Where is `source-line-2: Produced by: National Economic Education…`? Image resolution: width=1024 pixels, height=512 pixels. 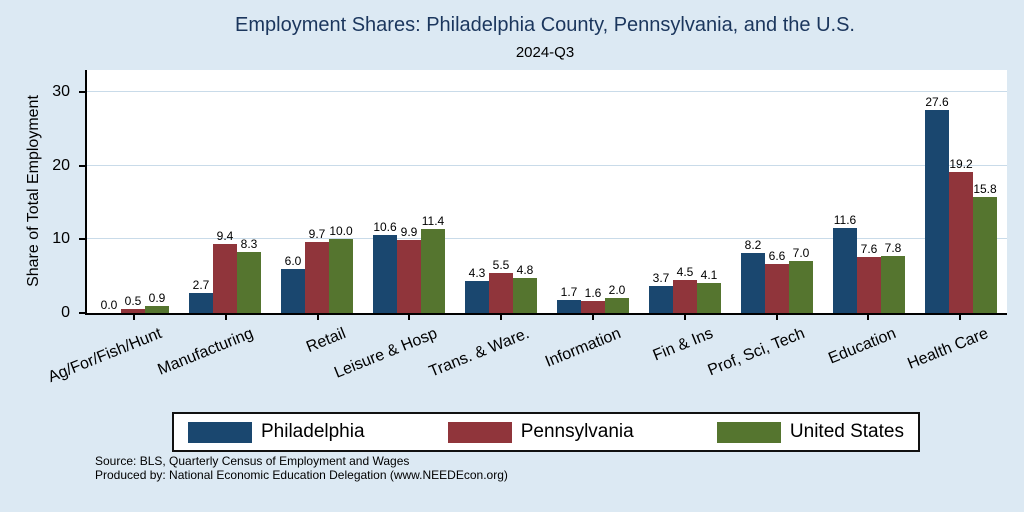
source-line-2: Produced by: National Economic Education… is located at coordinates (301, 475).